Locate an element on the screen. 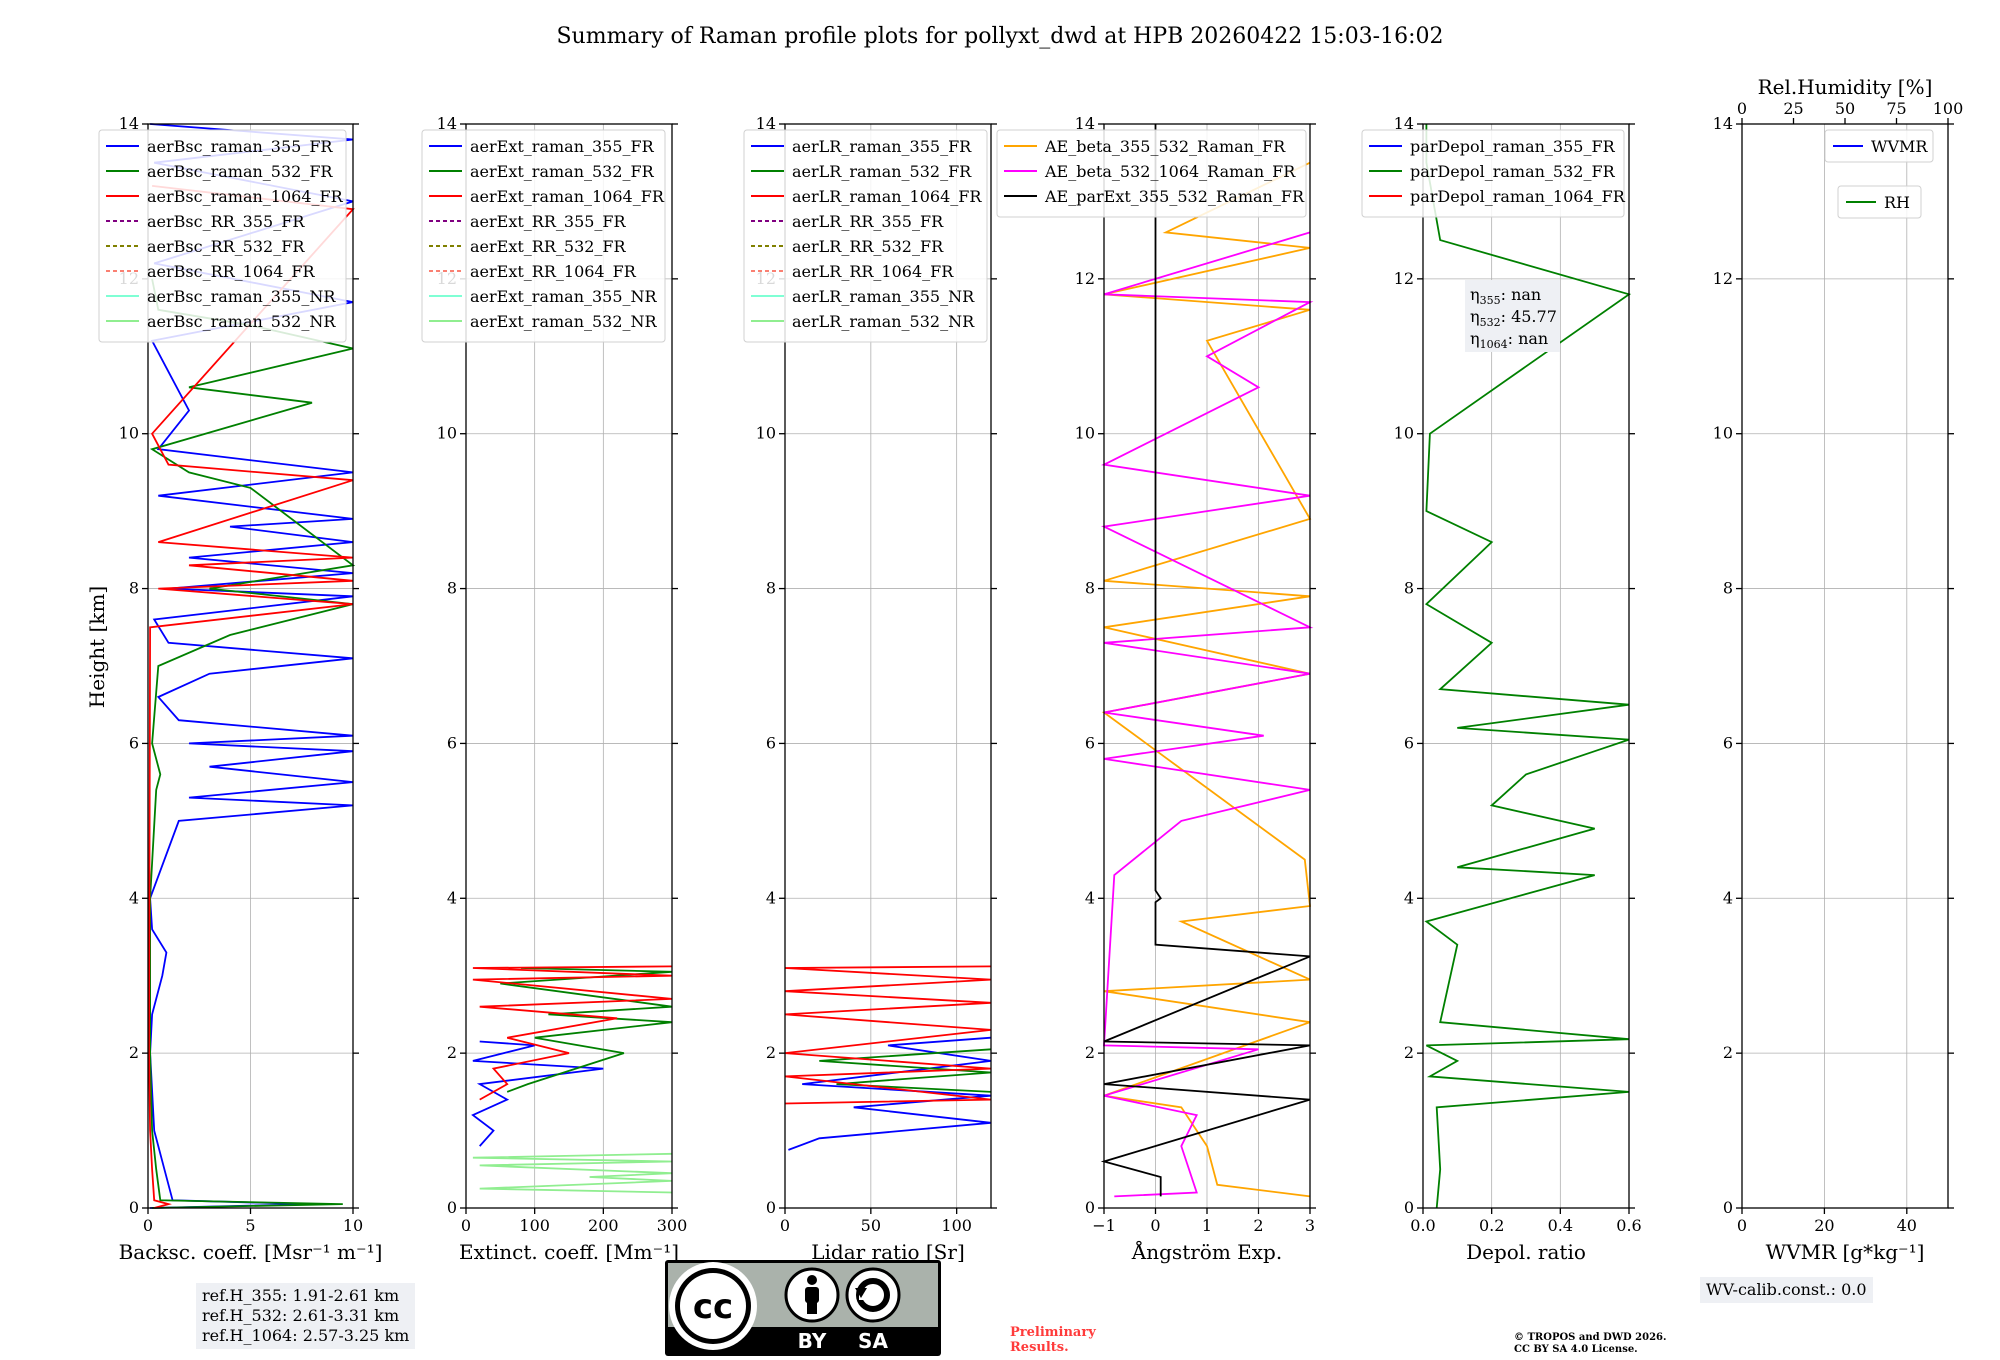 Image resolution: width=2000 pixels, height=1360 pixels. ae-ytick-label-6: 12 is located at coordinates (1085, 278).